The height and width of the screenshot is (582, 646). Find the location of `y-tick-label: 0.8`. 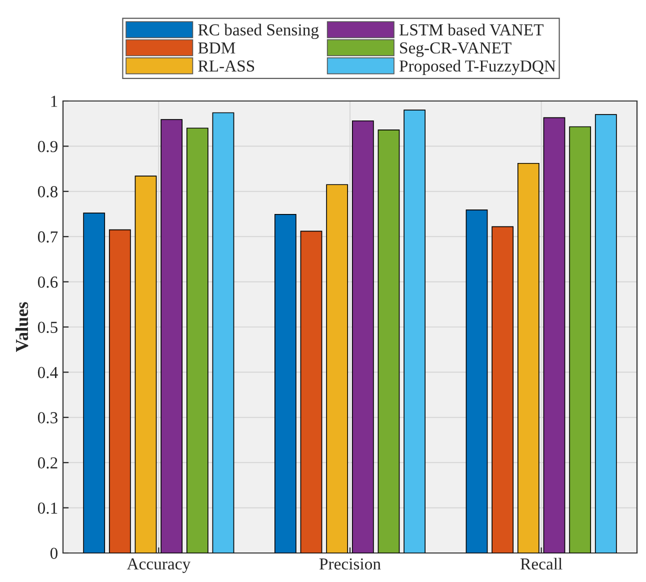

y-tick-label: 0.8 is located at coordinates (48, 192).